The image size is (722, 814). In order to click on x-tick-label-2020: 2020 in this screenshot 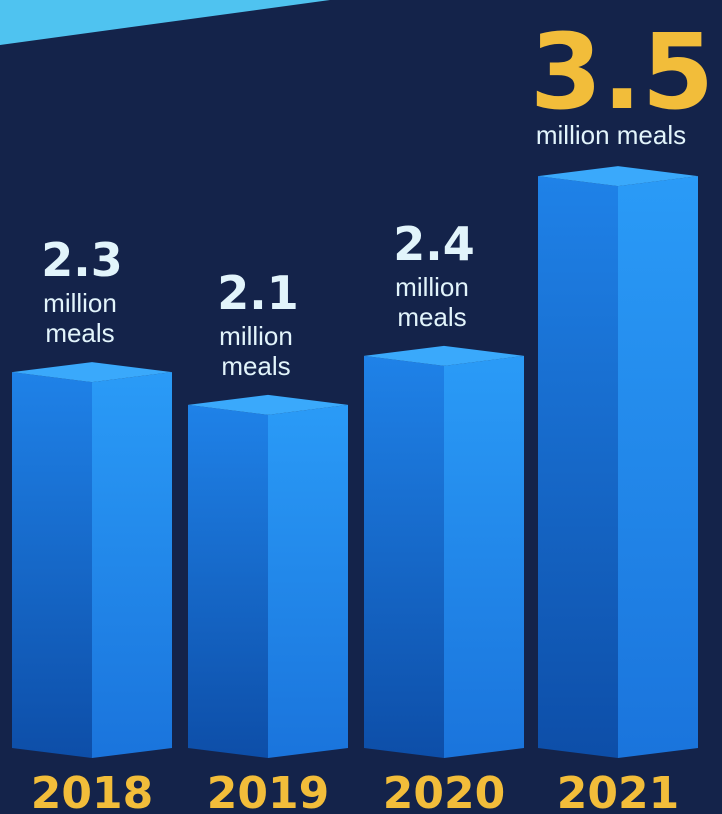, I will do `click(444, 791)`.